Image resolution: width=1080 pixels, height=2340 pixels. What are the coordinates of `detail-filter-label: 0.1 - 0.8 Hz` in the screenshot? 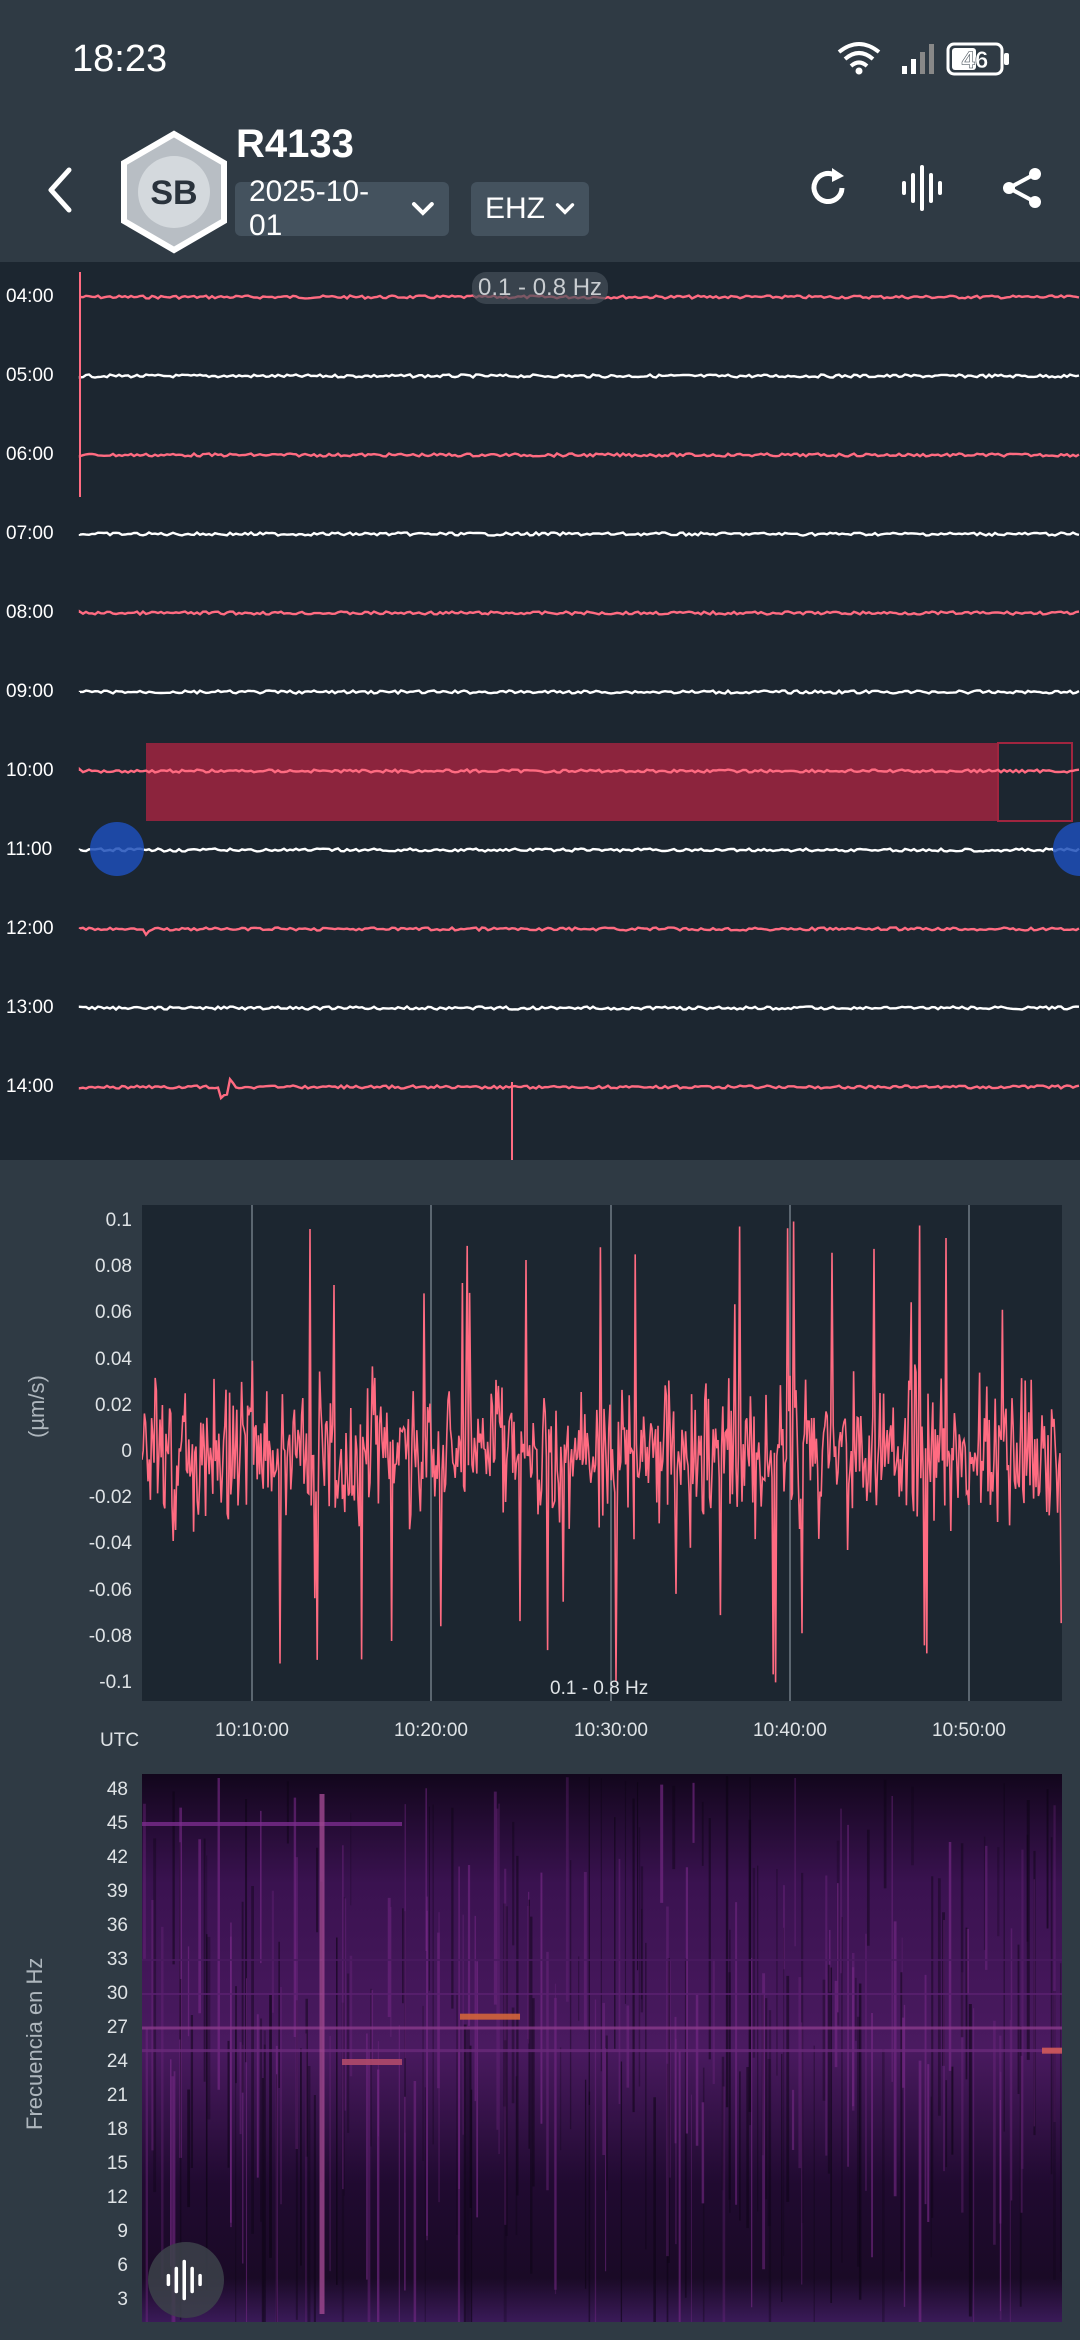 It's located at (599, 1688).